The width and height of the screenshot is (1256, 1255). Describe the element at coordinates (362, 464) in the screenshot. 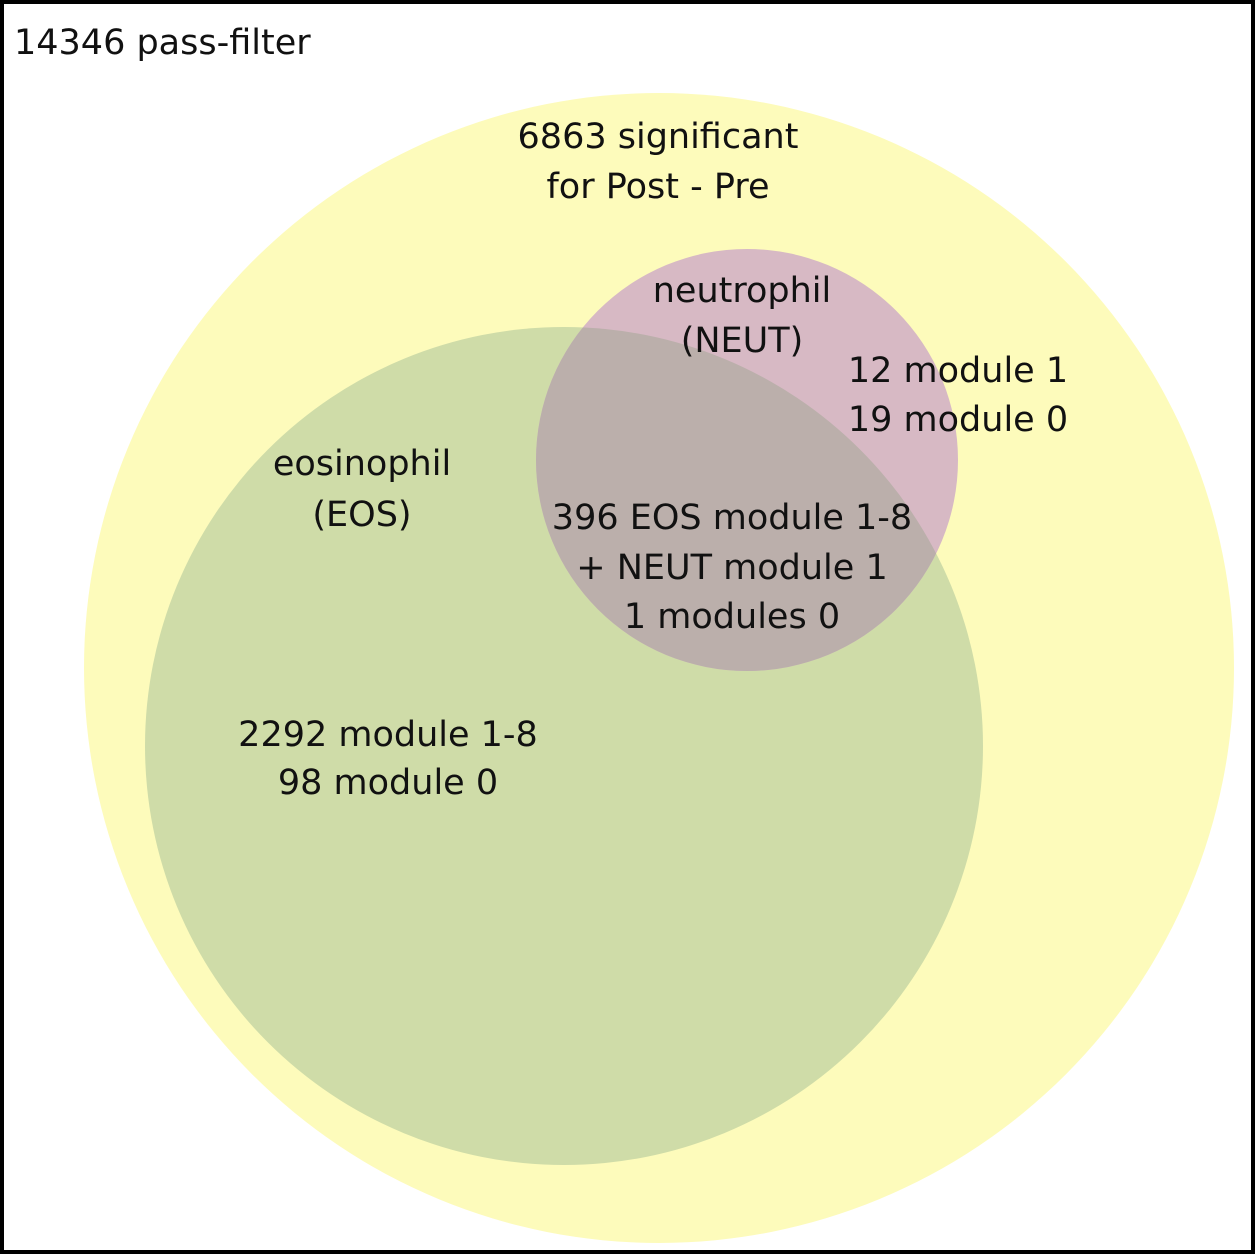

I see `eosinophil-name: eosinophil` at that location.